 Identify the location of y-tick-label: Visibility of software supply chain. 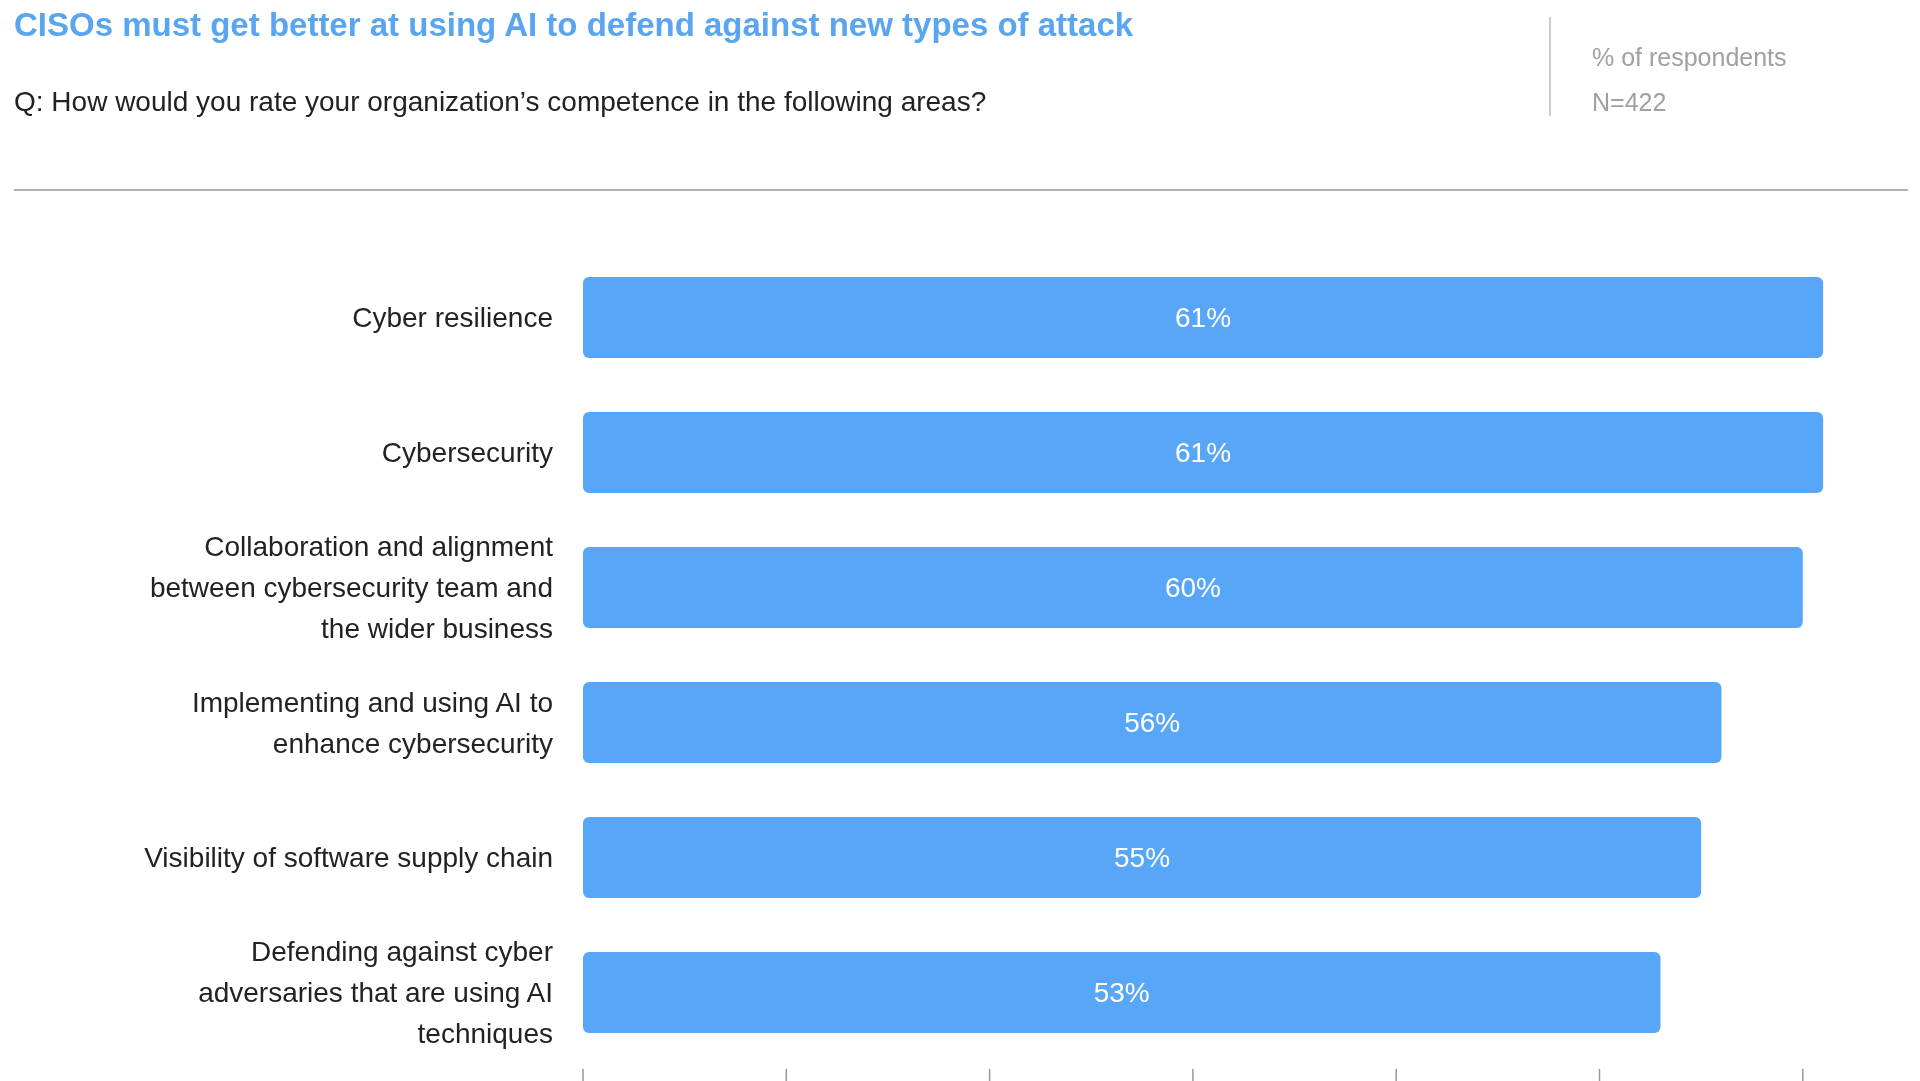
(348, 858).